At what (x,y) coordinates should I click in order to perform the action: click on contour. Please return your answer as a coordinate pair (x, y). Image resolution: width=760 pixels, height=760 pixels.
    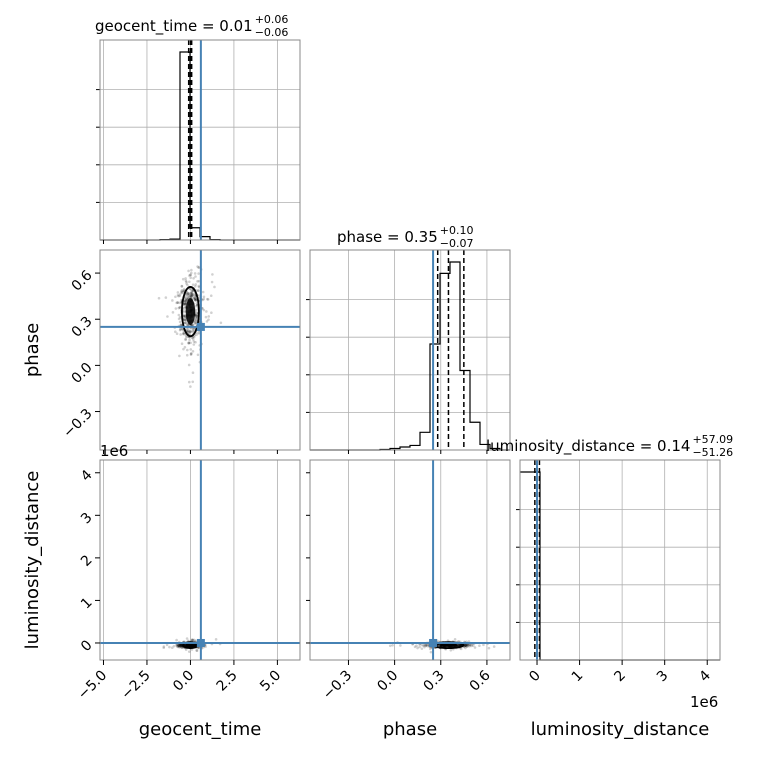
    Looking at the image, I should click on (190, 312).